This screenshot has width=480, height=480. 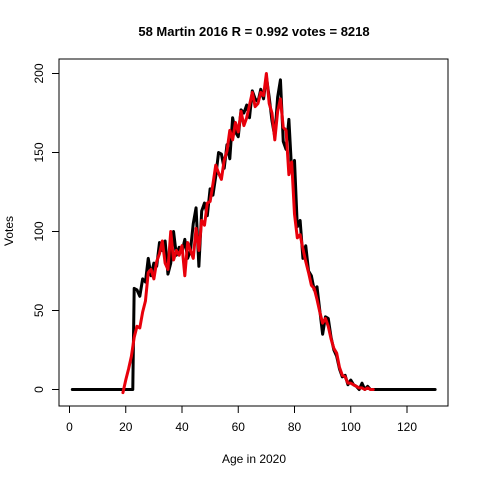 I want to click on x-tick-label: 120, so click(x=407, y=427).